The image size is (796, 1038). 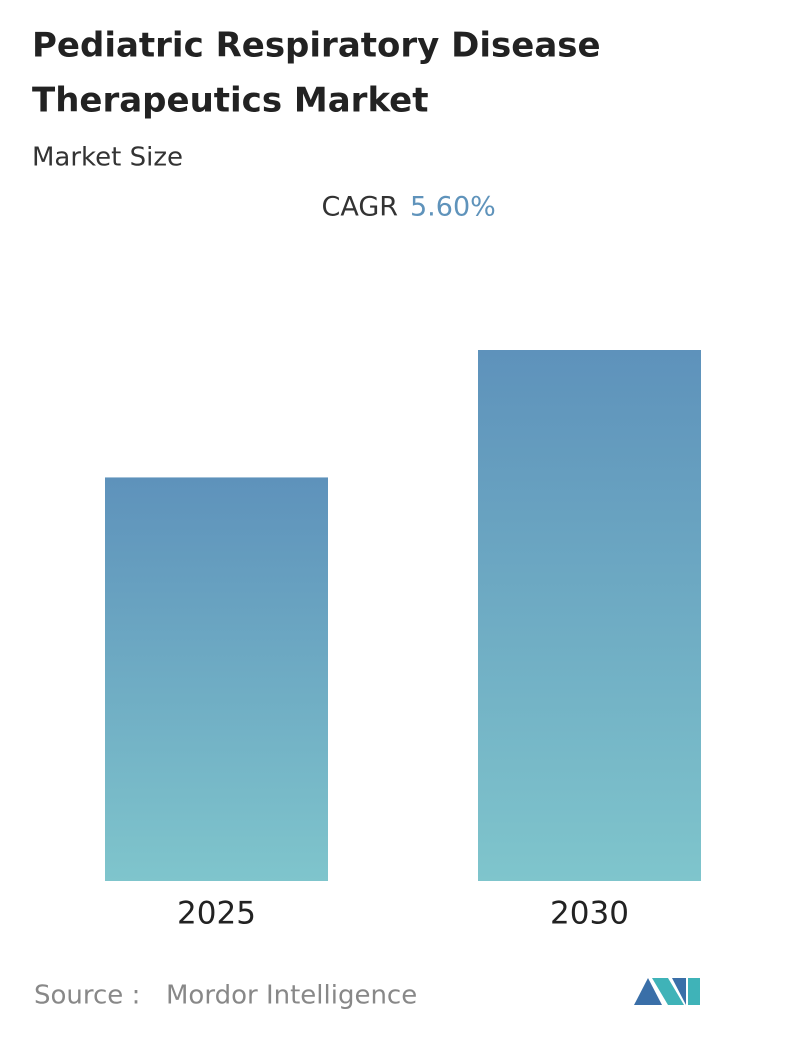 I want to click on chart-subtitle: Market Size, so click(x=107, y=158).